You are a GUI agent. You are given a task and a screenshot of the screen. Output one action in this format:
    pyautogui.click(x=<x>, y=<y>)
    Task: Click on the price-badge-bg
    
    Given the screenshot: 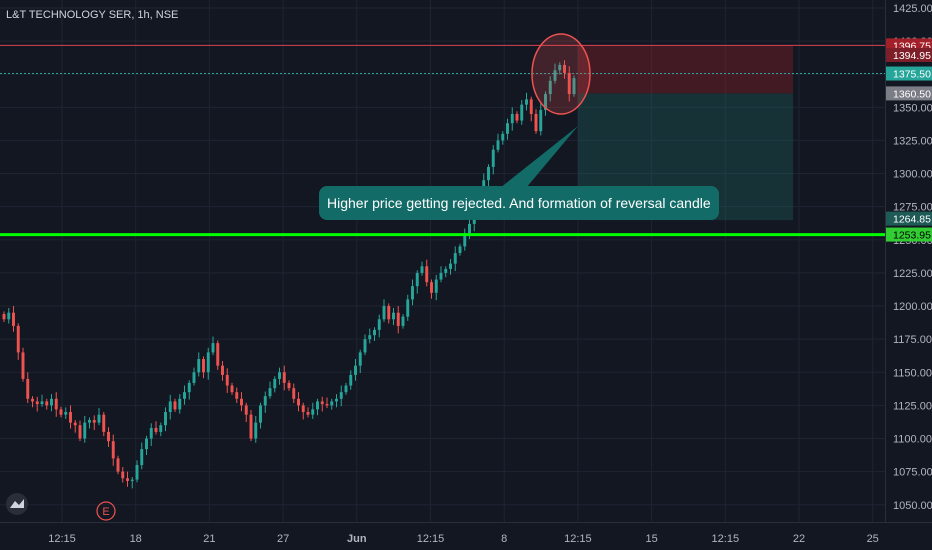 What is the action you would take?
    pyautogui.click(x=909, y=73)
    